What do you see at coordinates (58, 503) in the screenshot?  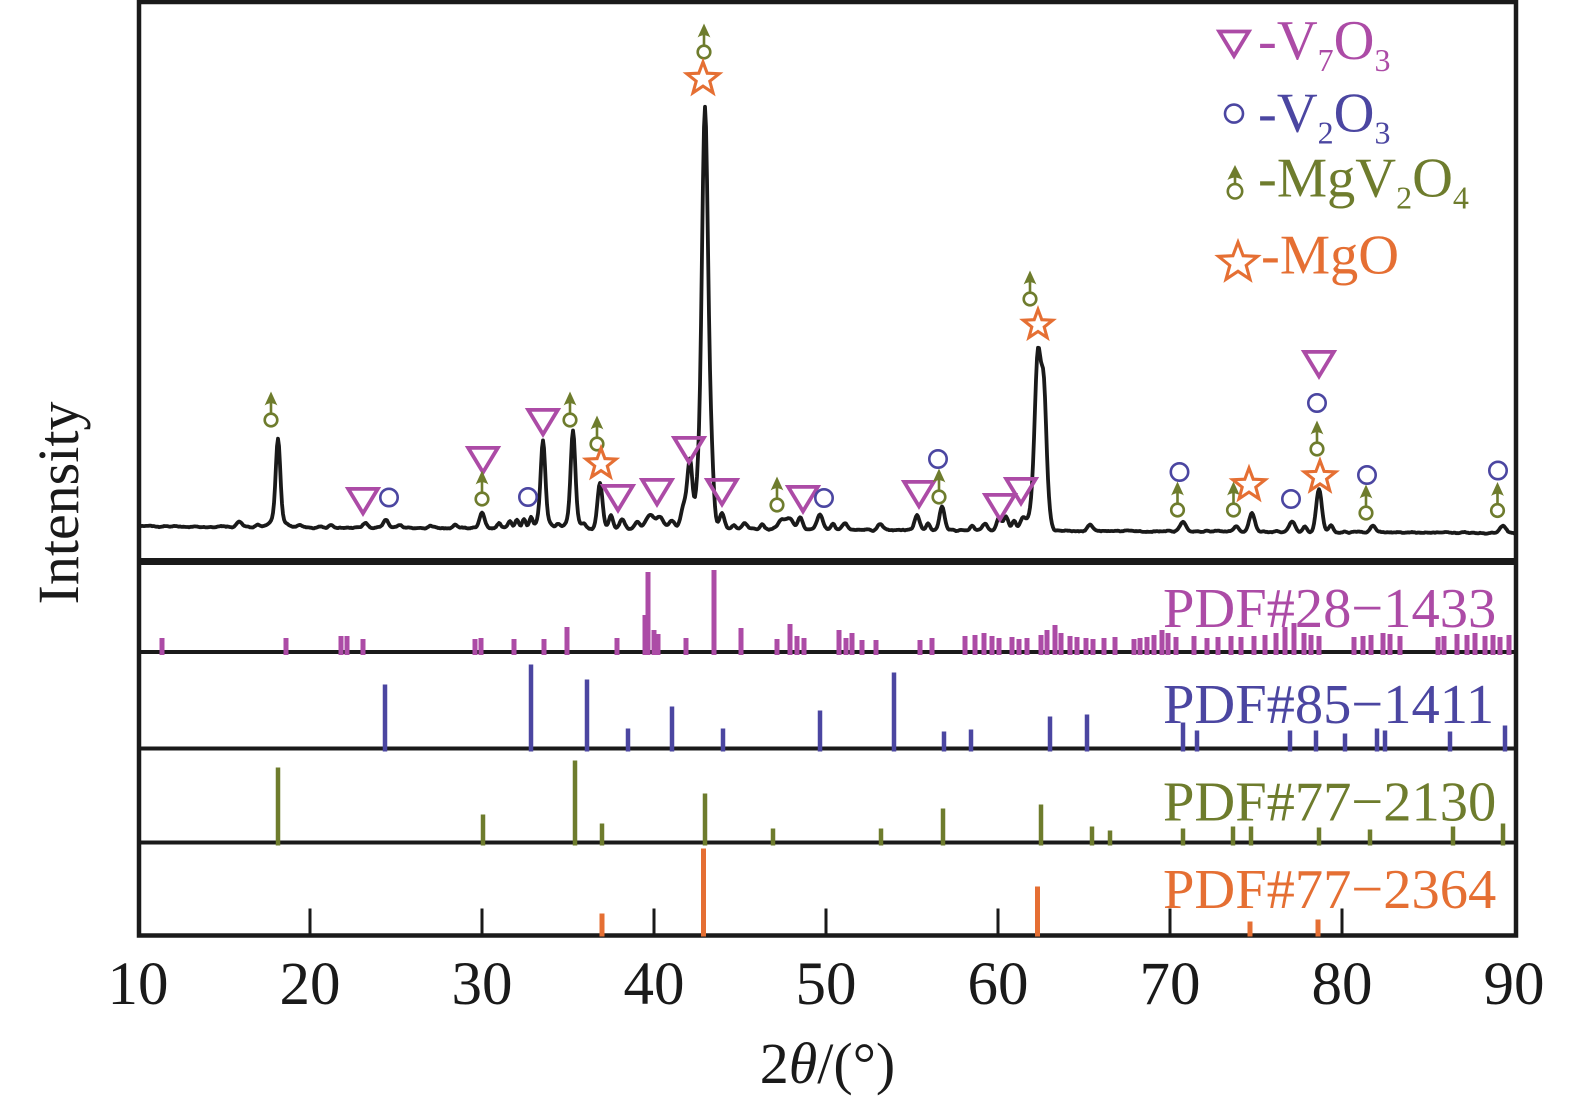 I see `svg-text: Intensity` at bounding box center [58, 503].